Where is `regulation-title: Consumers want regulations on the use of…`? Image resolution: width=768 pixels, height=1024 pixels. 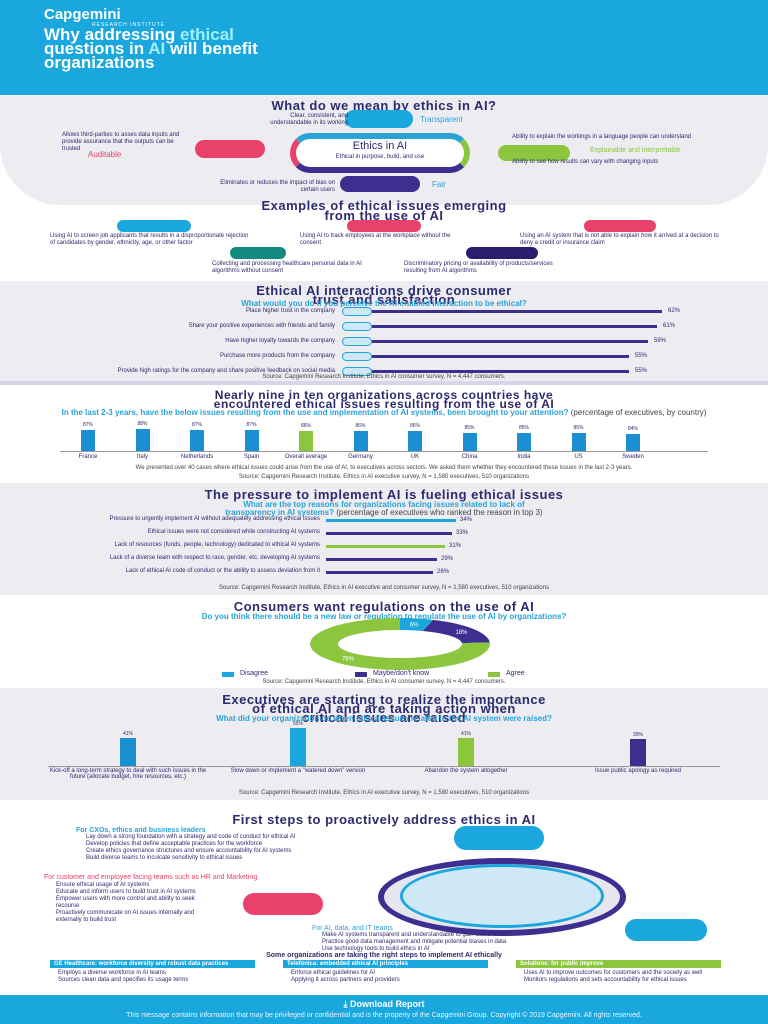 regulation-title: Consumers want regulations on the use of… is located at coordinates (384, 606).